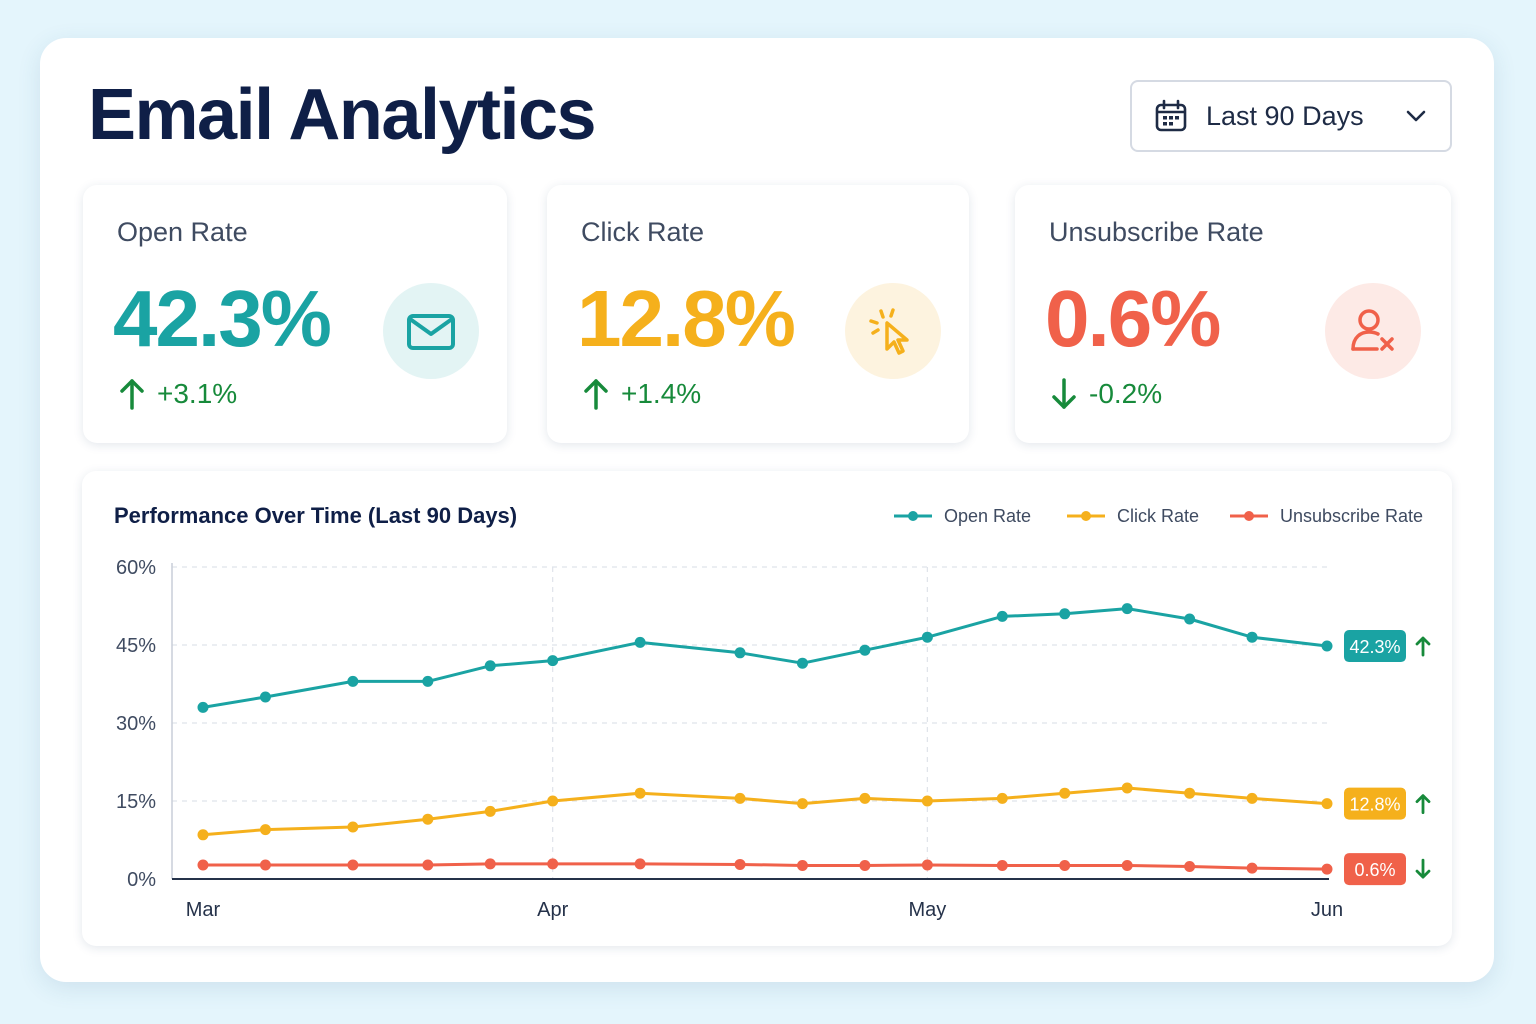 The image size is (1536, 1024). What do you see at coordinates (1171, 115) in the screenshot?
I see `calendar-icon` at bounding box center [1171, 115].